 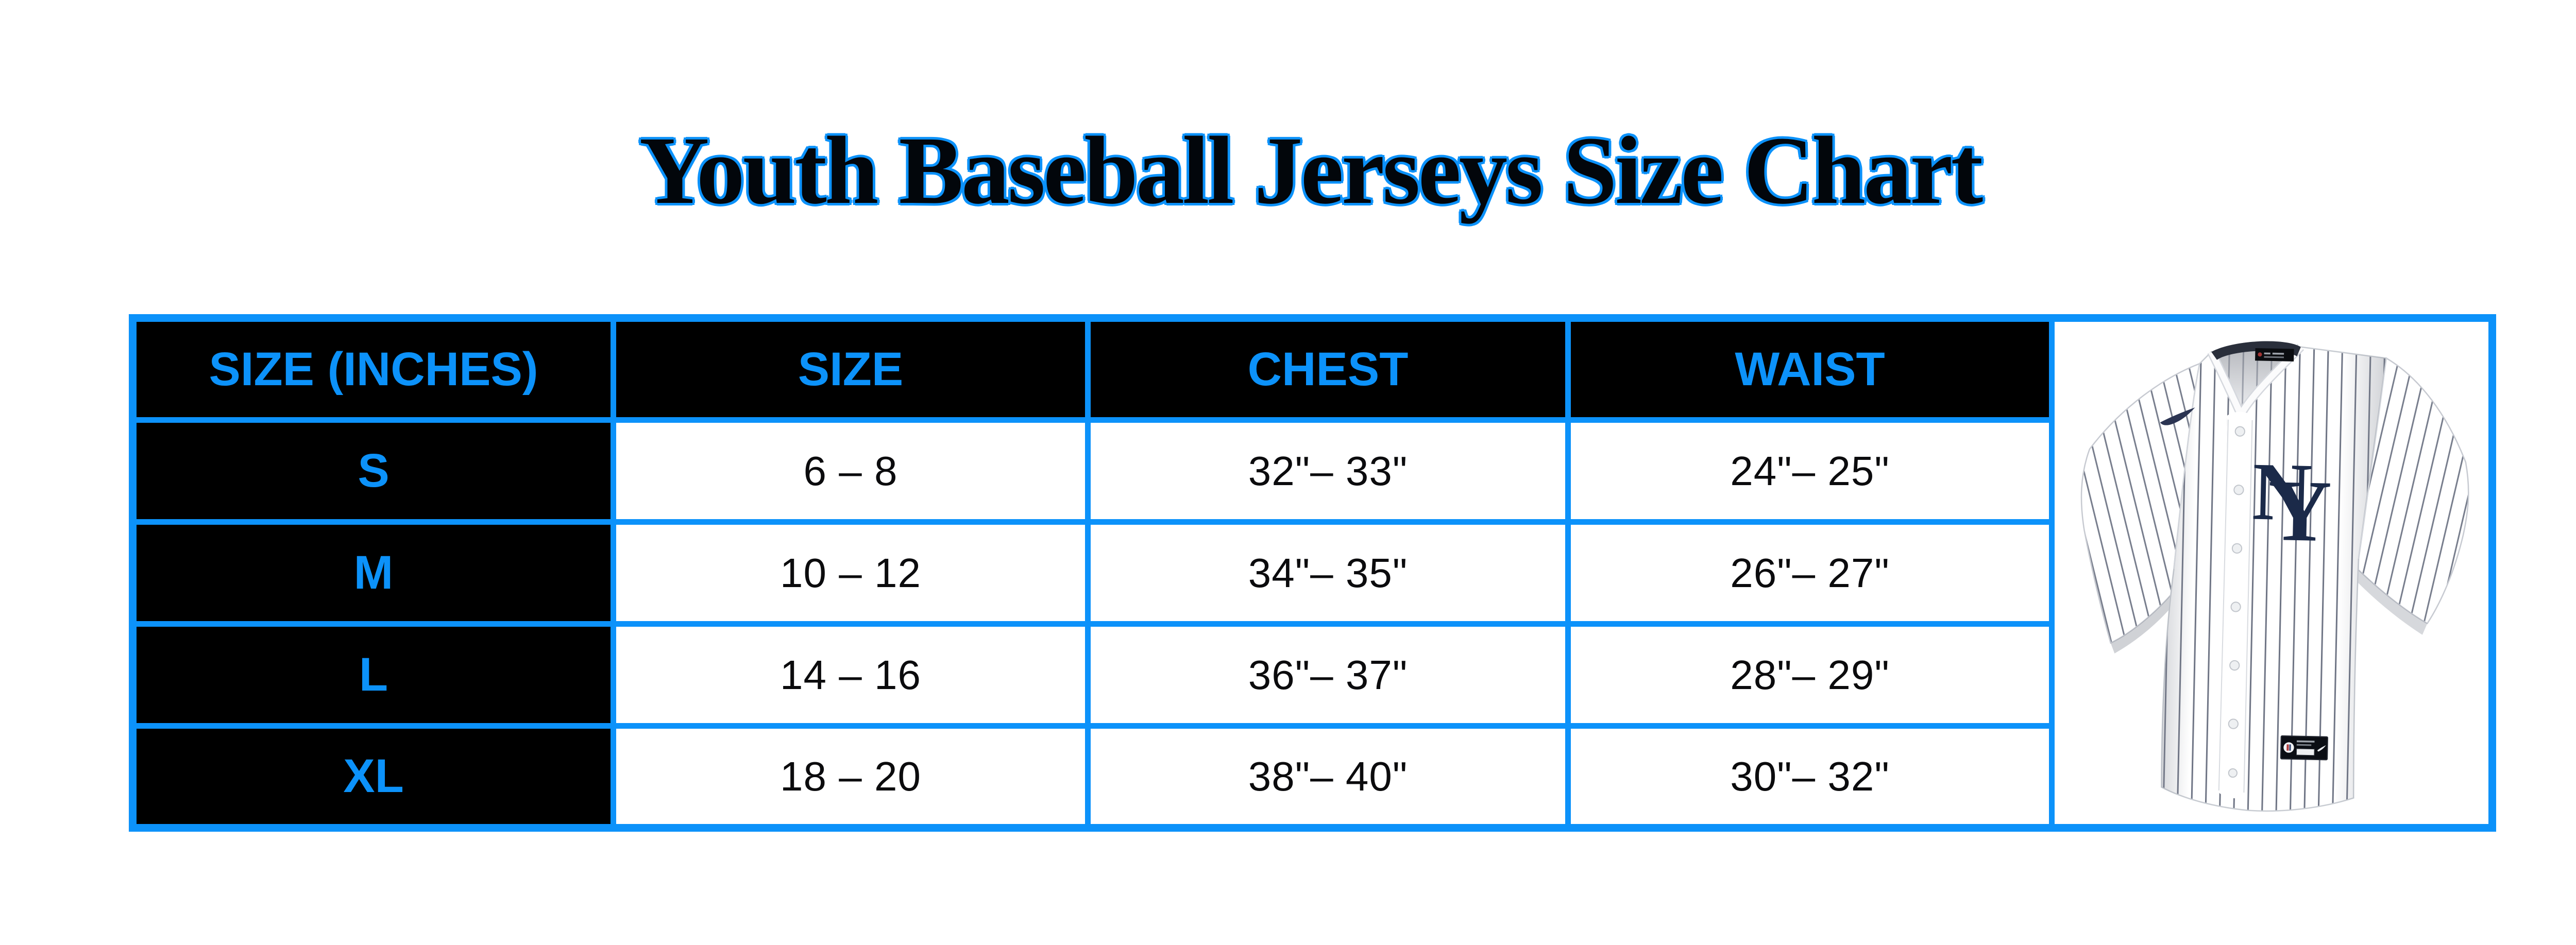 What do you see at coordinates (2304, 748) in the screenshot?
I see `jock-tag` at bounding box center [2304, 748].